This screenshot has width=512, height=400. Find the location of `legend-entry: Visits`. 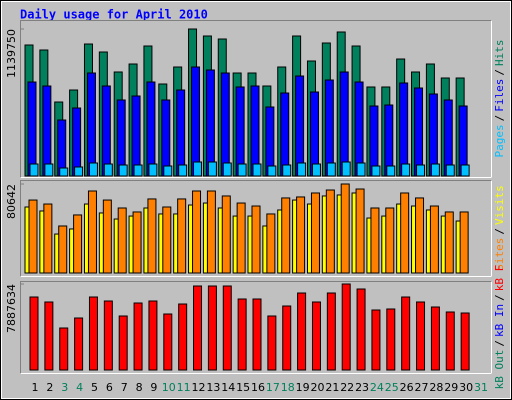

legend-entry: Visits is located at coordinates (499, 205).